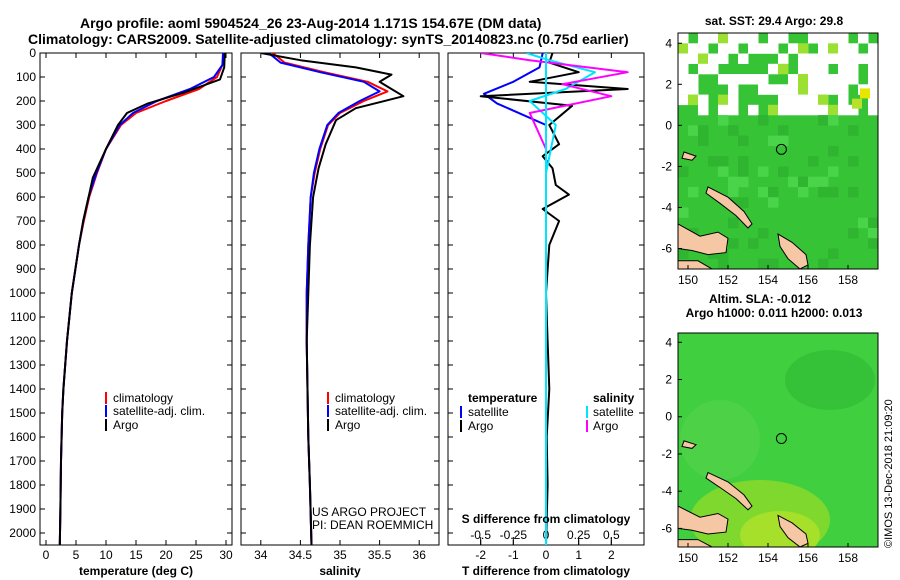  Describe the element at coordinates (420, 555) in the screenshot. I see `salinity-xtick-label: 36` at that location.